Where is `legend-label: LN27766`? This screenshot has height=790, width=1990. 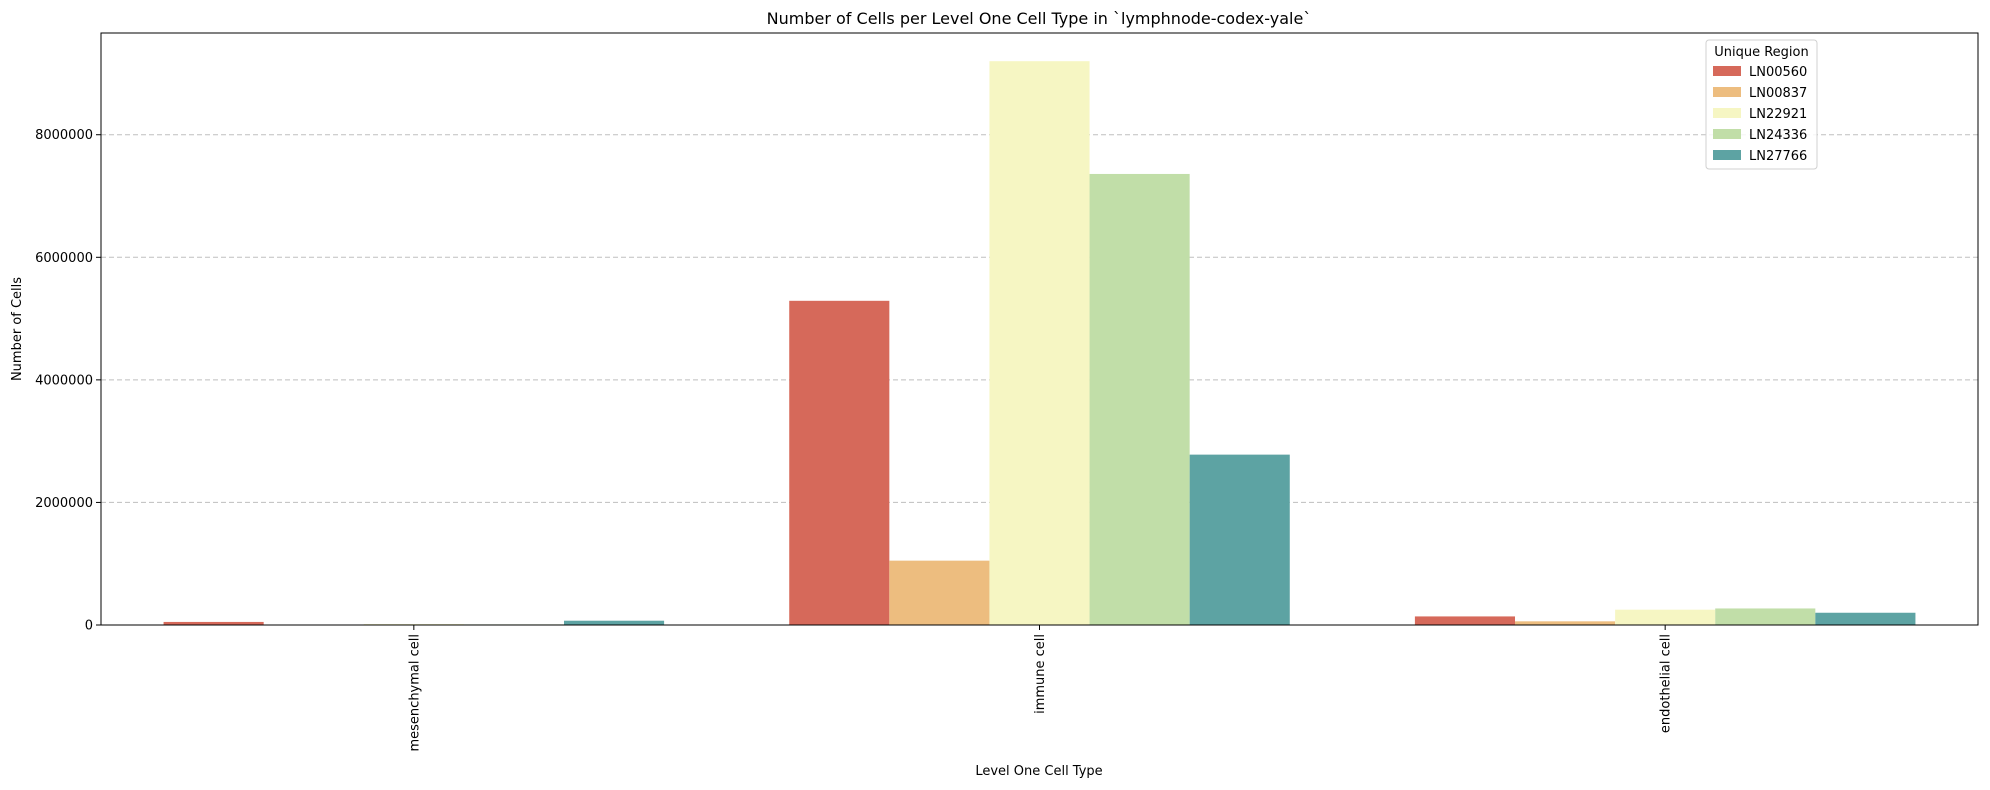 legend-label: LN27766 is located at coordinates (1778, 156).